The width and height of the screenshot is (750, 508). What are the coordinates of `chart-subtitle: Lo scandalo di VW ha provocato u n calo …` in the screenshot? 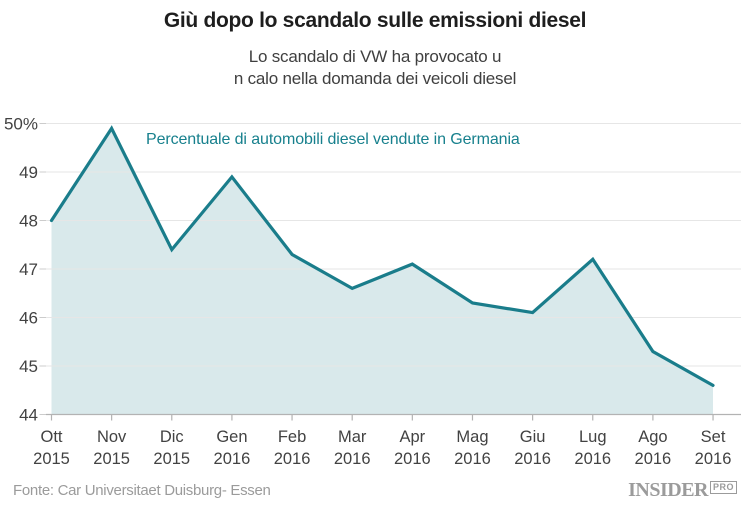 It's located at (375, 68).